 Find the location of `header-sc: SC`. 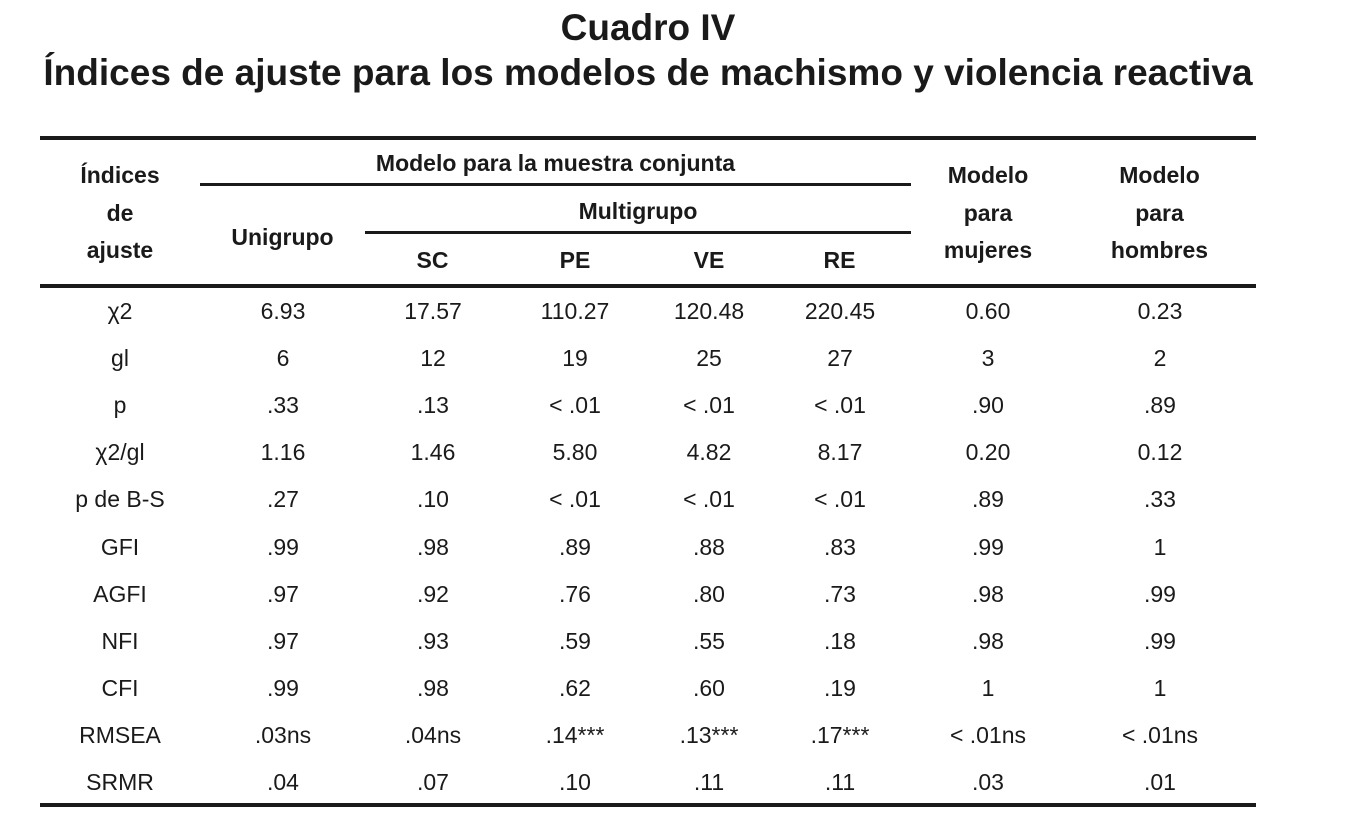

header-sc: SC is located at coordinates (432, 260).